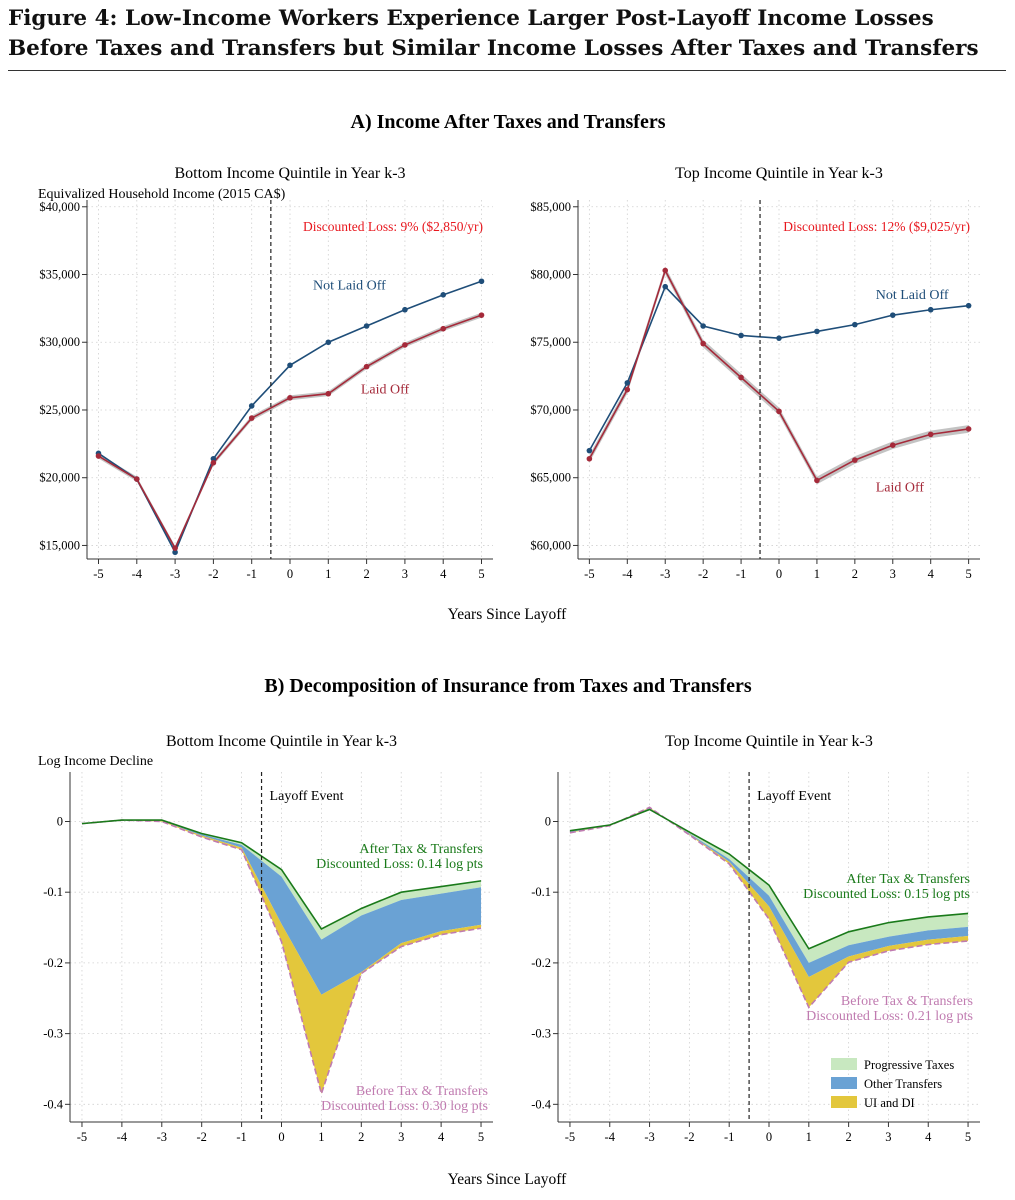 The image size is (1015, 1200). What do you see at coordinates (404, 1106) in the screenshot?
I see `before-tax-loss: Discounted Loss: 0.30 log pts` at bounding box center [404, 1106].